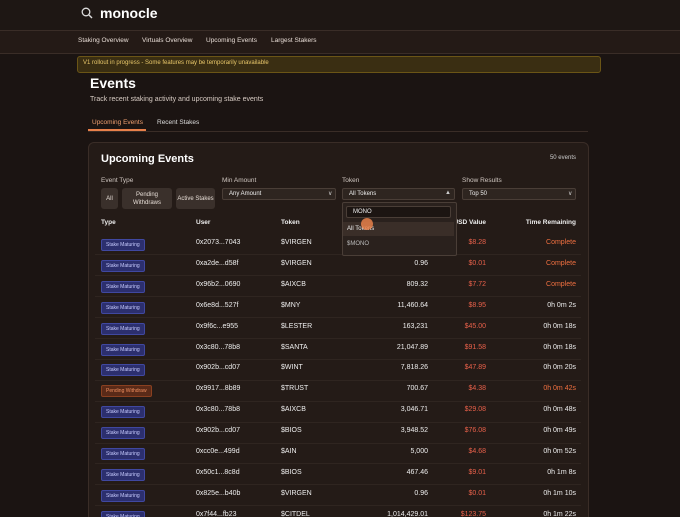 This screenshot has height=517, width=680. Describe the element at coordinates (218, 472) in the screenshot. I see `user: 0x50c1...8c8d` at that location.